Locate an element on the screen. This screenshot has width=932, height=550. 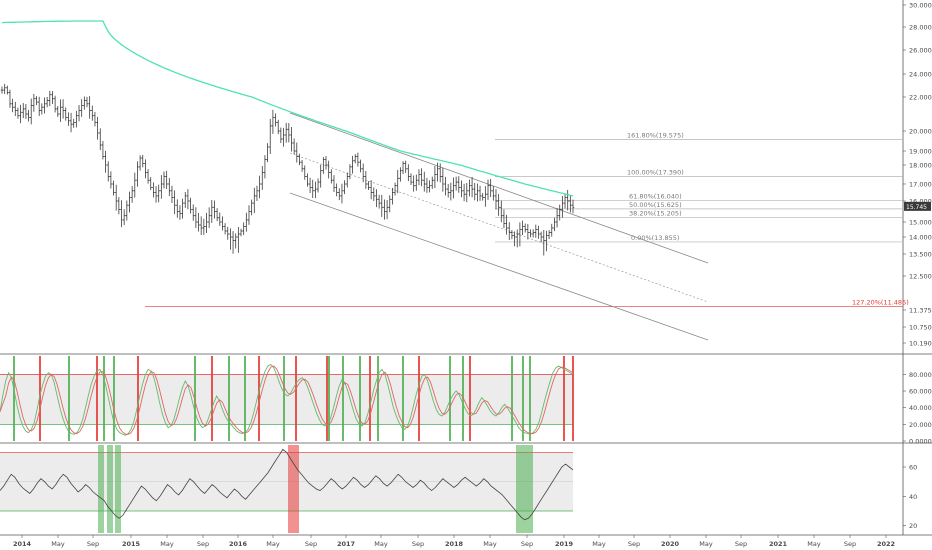
last-price-tag-bg is located at coordinates (917, 206).